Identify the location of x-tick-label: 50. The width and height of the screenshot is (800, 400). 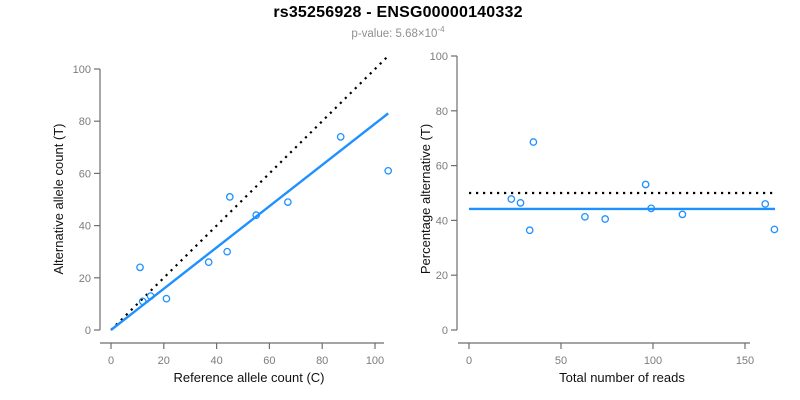
(561, 361).